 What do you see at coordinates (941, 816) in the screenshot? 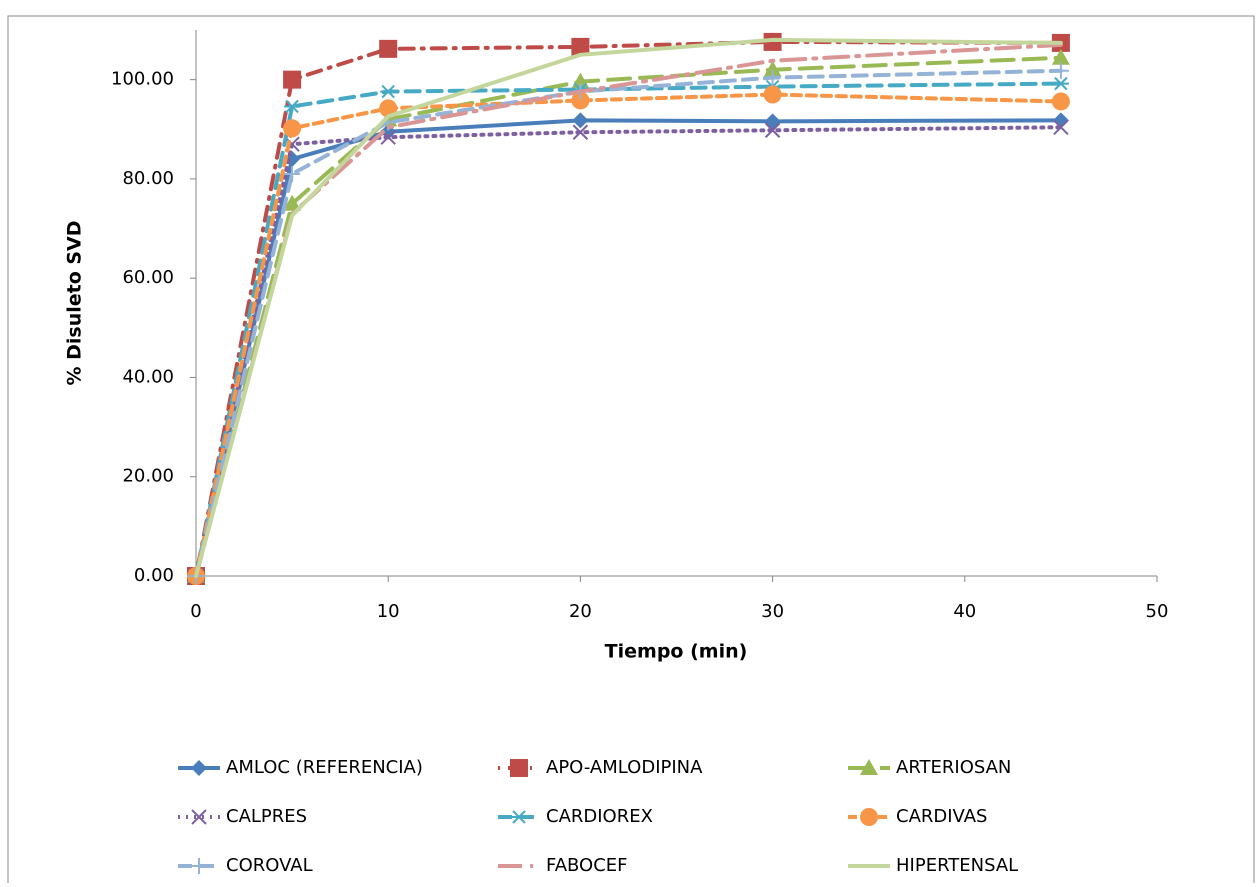
I see `legend-label: CARDIVAS` at bounding box center [941, 816].